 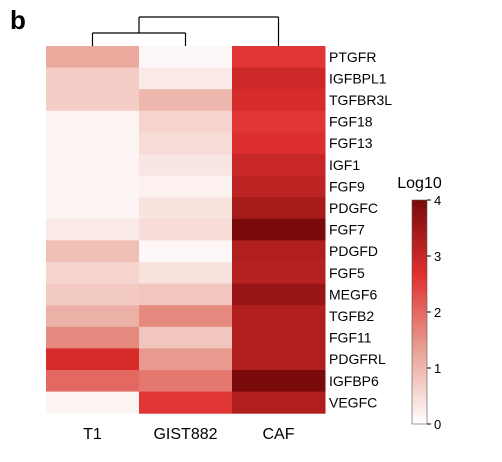 I want to click on row-label: FGF7, so click(x=347, y=230).